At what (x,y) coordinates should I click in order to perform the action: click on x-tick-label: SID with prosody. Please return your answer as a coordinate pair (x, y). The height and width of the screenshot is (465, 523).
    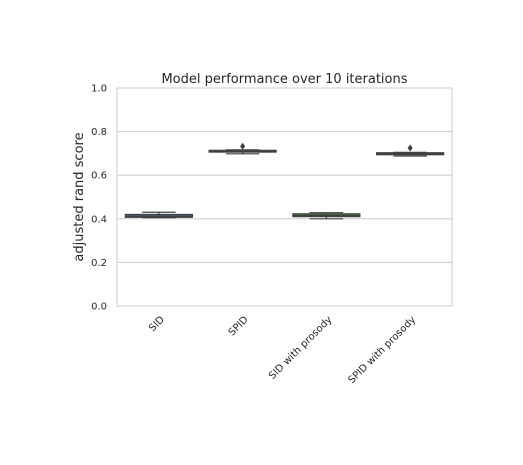
    Looking at the image, I should click on (301, 348).